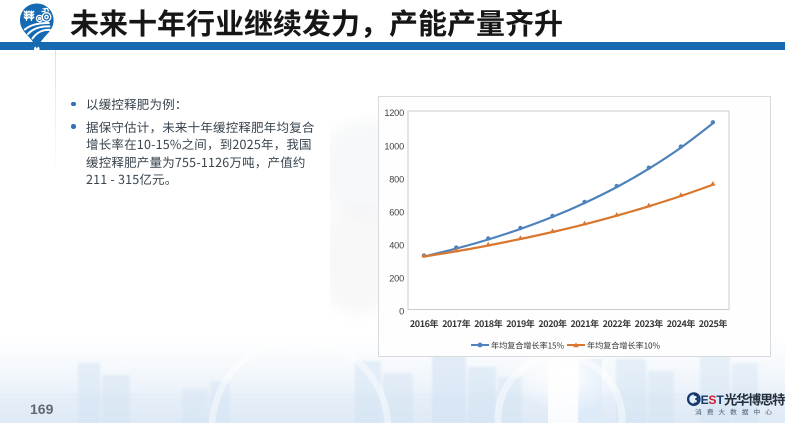 This screenshot has width=785, height=423. I want to click on svg-text: 1200, so click(394, 113).